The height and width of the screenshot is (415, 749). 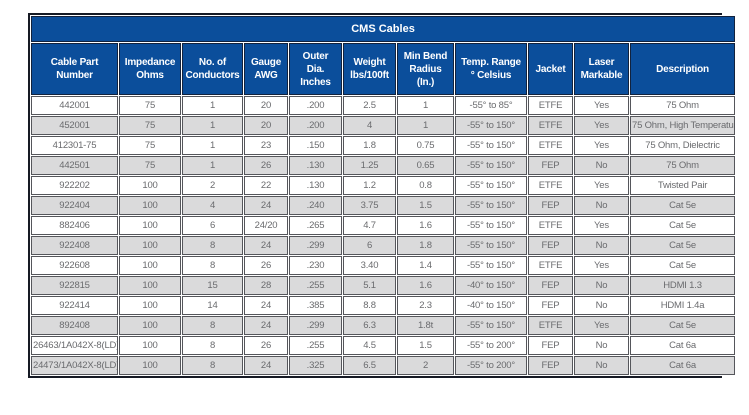 What do you see at coordinates (150, 69) in the screenshot?
I see `column-header-1: Impedance Ohms` at bounding box center [150, 69].